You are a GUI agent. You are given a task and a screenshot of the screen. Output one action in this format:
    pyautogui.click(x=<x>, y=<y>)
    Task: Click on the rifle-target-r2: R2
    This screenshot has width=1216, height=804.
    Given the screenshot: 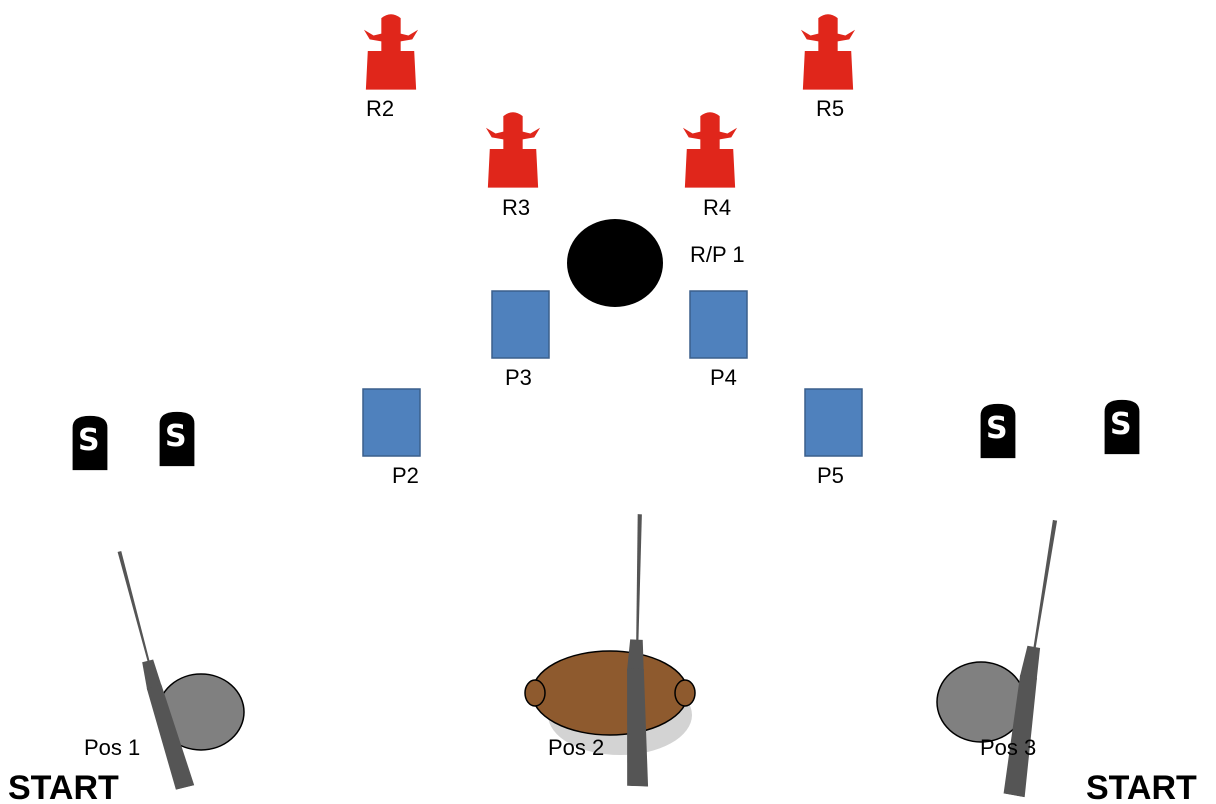 What is the action you would take?
    pyautogui.click(x=391, y=67)
    